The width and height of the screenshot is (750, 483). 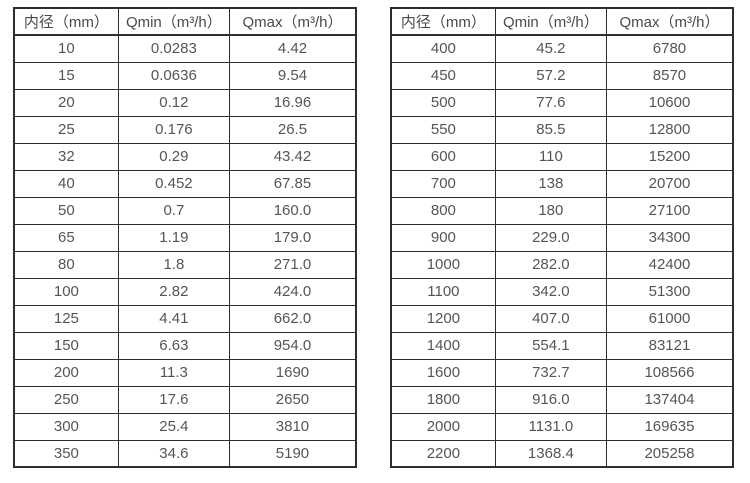 What do you see at coordinates (443, 264) in the screenshot?
I see `diameter-cell: 1000` at bounding box center [443, 264].